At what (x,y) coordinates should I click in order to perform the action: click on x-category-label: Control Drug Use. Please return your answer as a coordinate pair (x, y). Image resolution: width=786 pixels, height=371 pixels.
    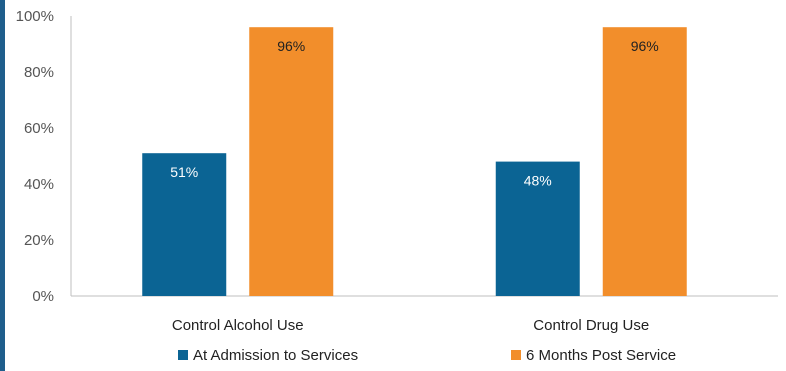
    Looking at the image, I should click on (591, 325).